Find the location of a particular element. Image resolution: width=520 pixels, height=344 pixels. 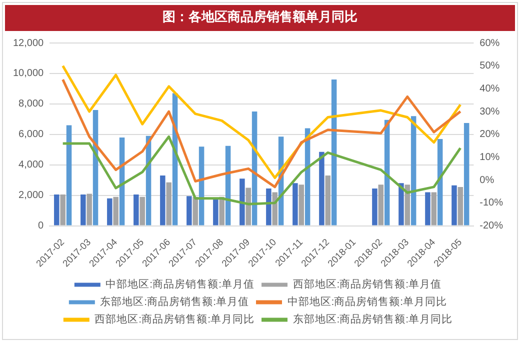

y2-tick-label: 40% is located at coordinates (490, 88).